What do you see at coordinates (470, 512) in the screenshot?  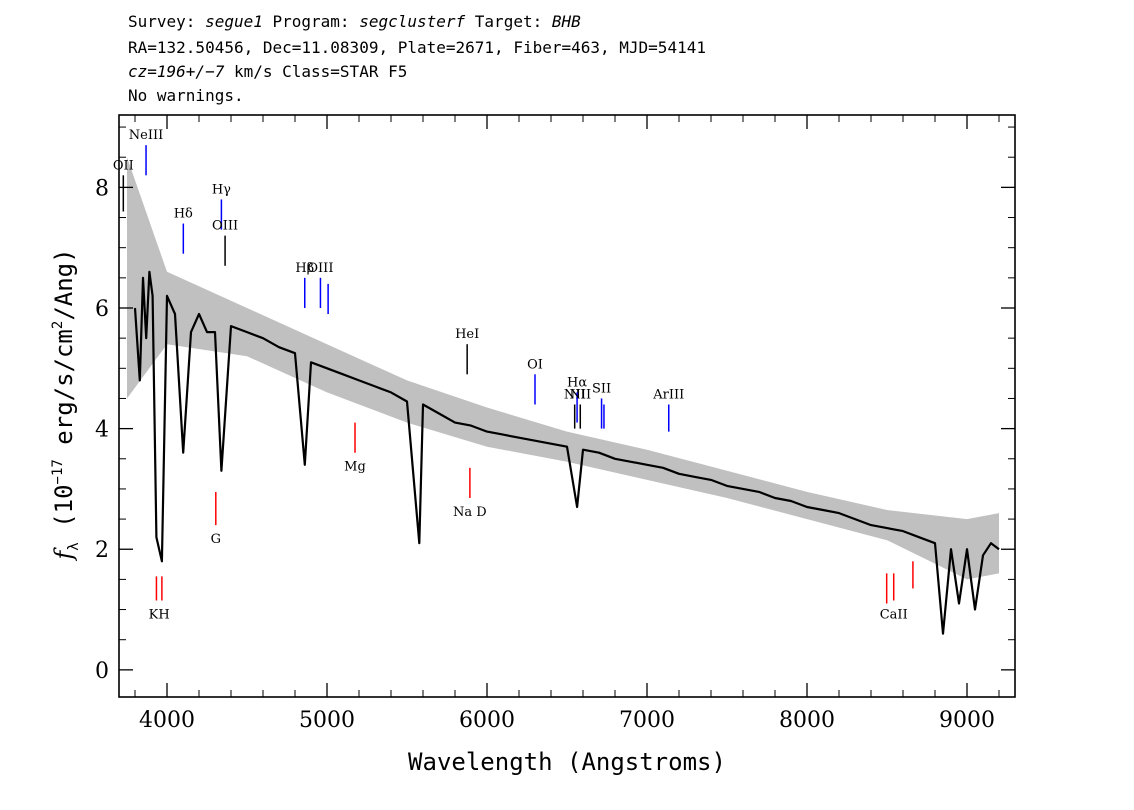 I see `absorption-line-label: Na D` at bounding box center [470, 512].